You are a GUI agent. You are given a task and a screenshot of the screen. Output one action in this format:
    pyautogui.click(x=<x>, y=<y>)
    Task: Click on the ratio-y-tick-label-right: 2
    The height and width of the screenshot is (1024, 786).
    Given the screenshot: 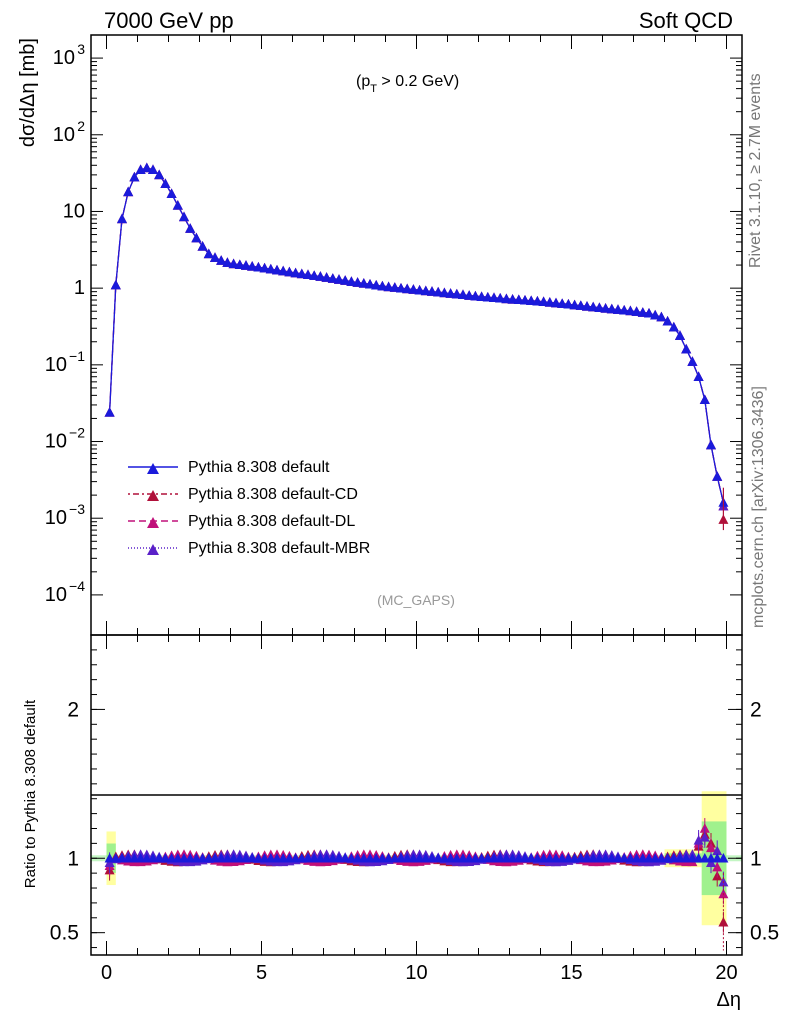 What is the action you would take?
    pyautogui.click(x=756, y=709)
    